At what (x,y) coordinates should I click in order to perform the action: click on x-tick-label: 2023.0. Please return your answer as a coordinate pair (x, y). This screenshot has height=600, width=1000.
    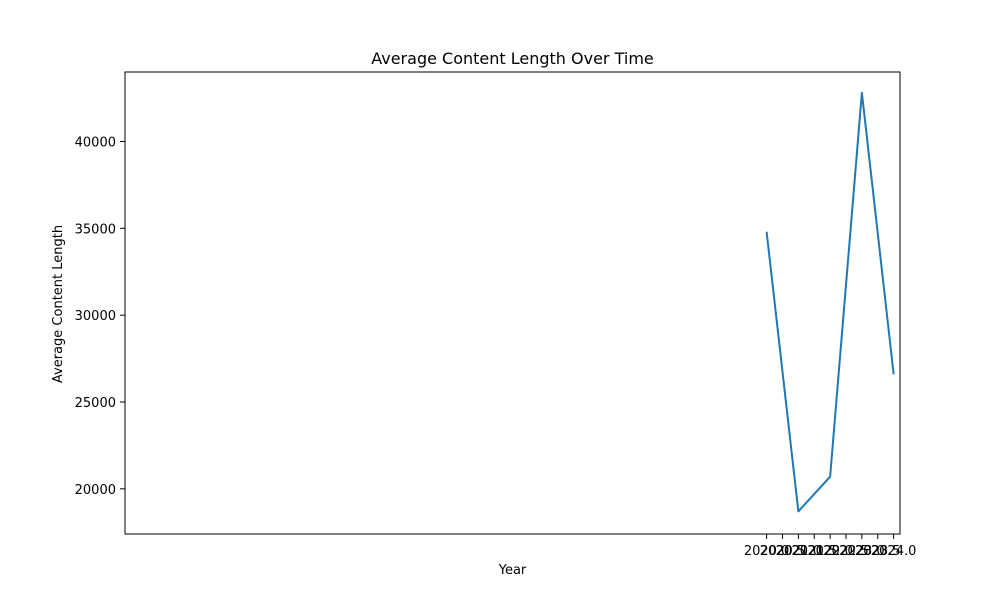
    Looking at the image, I should click on (862, 551).